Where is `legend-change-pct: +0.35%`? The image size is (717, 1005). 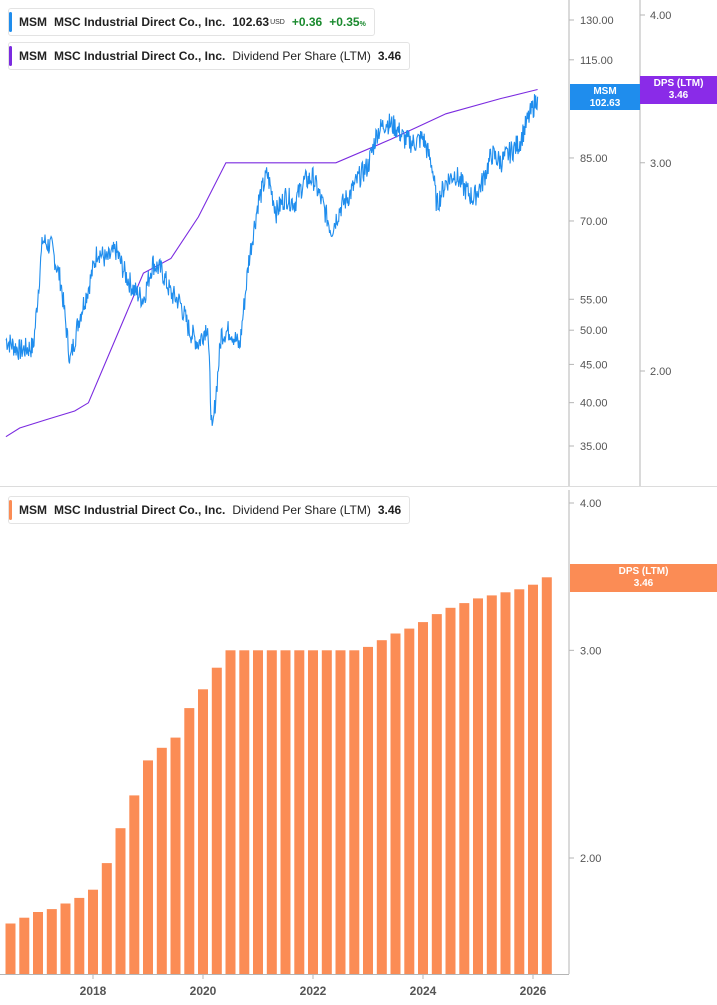
legend-change-pct: +0.35% is located at coordinates (347, 22).